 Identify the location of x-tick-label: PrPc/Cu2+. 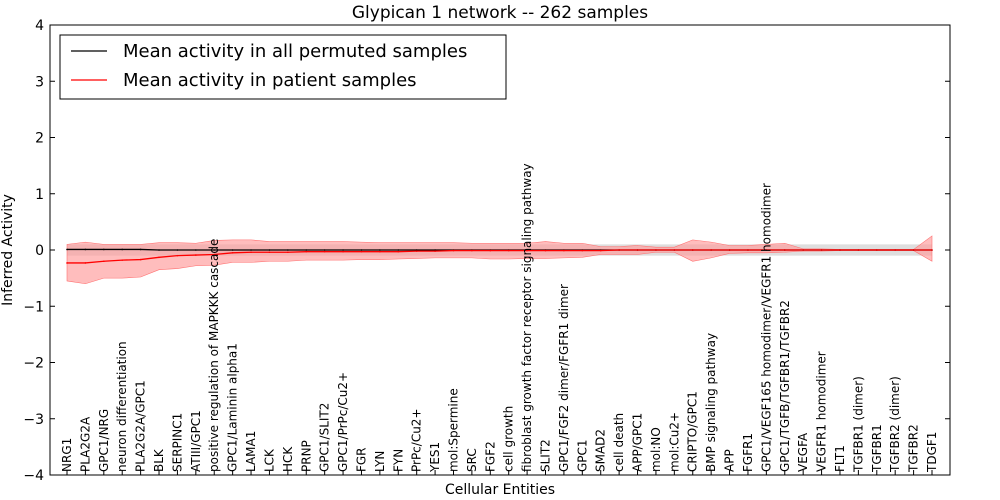
(417, 440).